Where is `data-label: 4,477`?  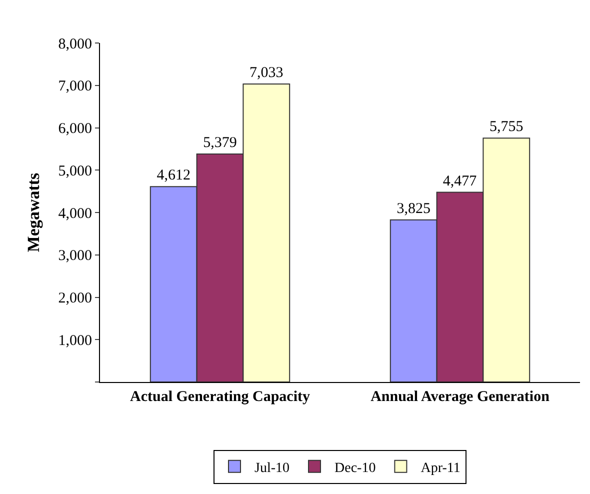
data-label: 4,477 is located at coordinates (460, 181).